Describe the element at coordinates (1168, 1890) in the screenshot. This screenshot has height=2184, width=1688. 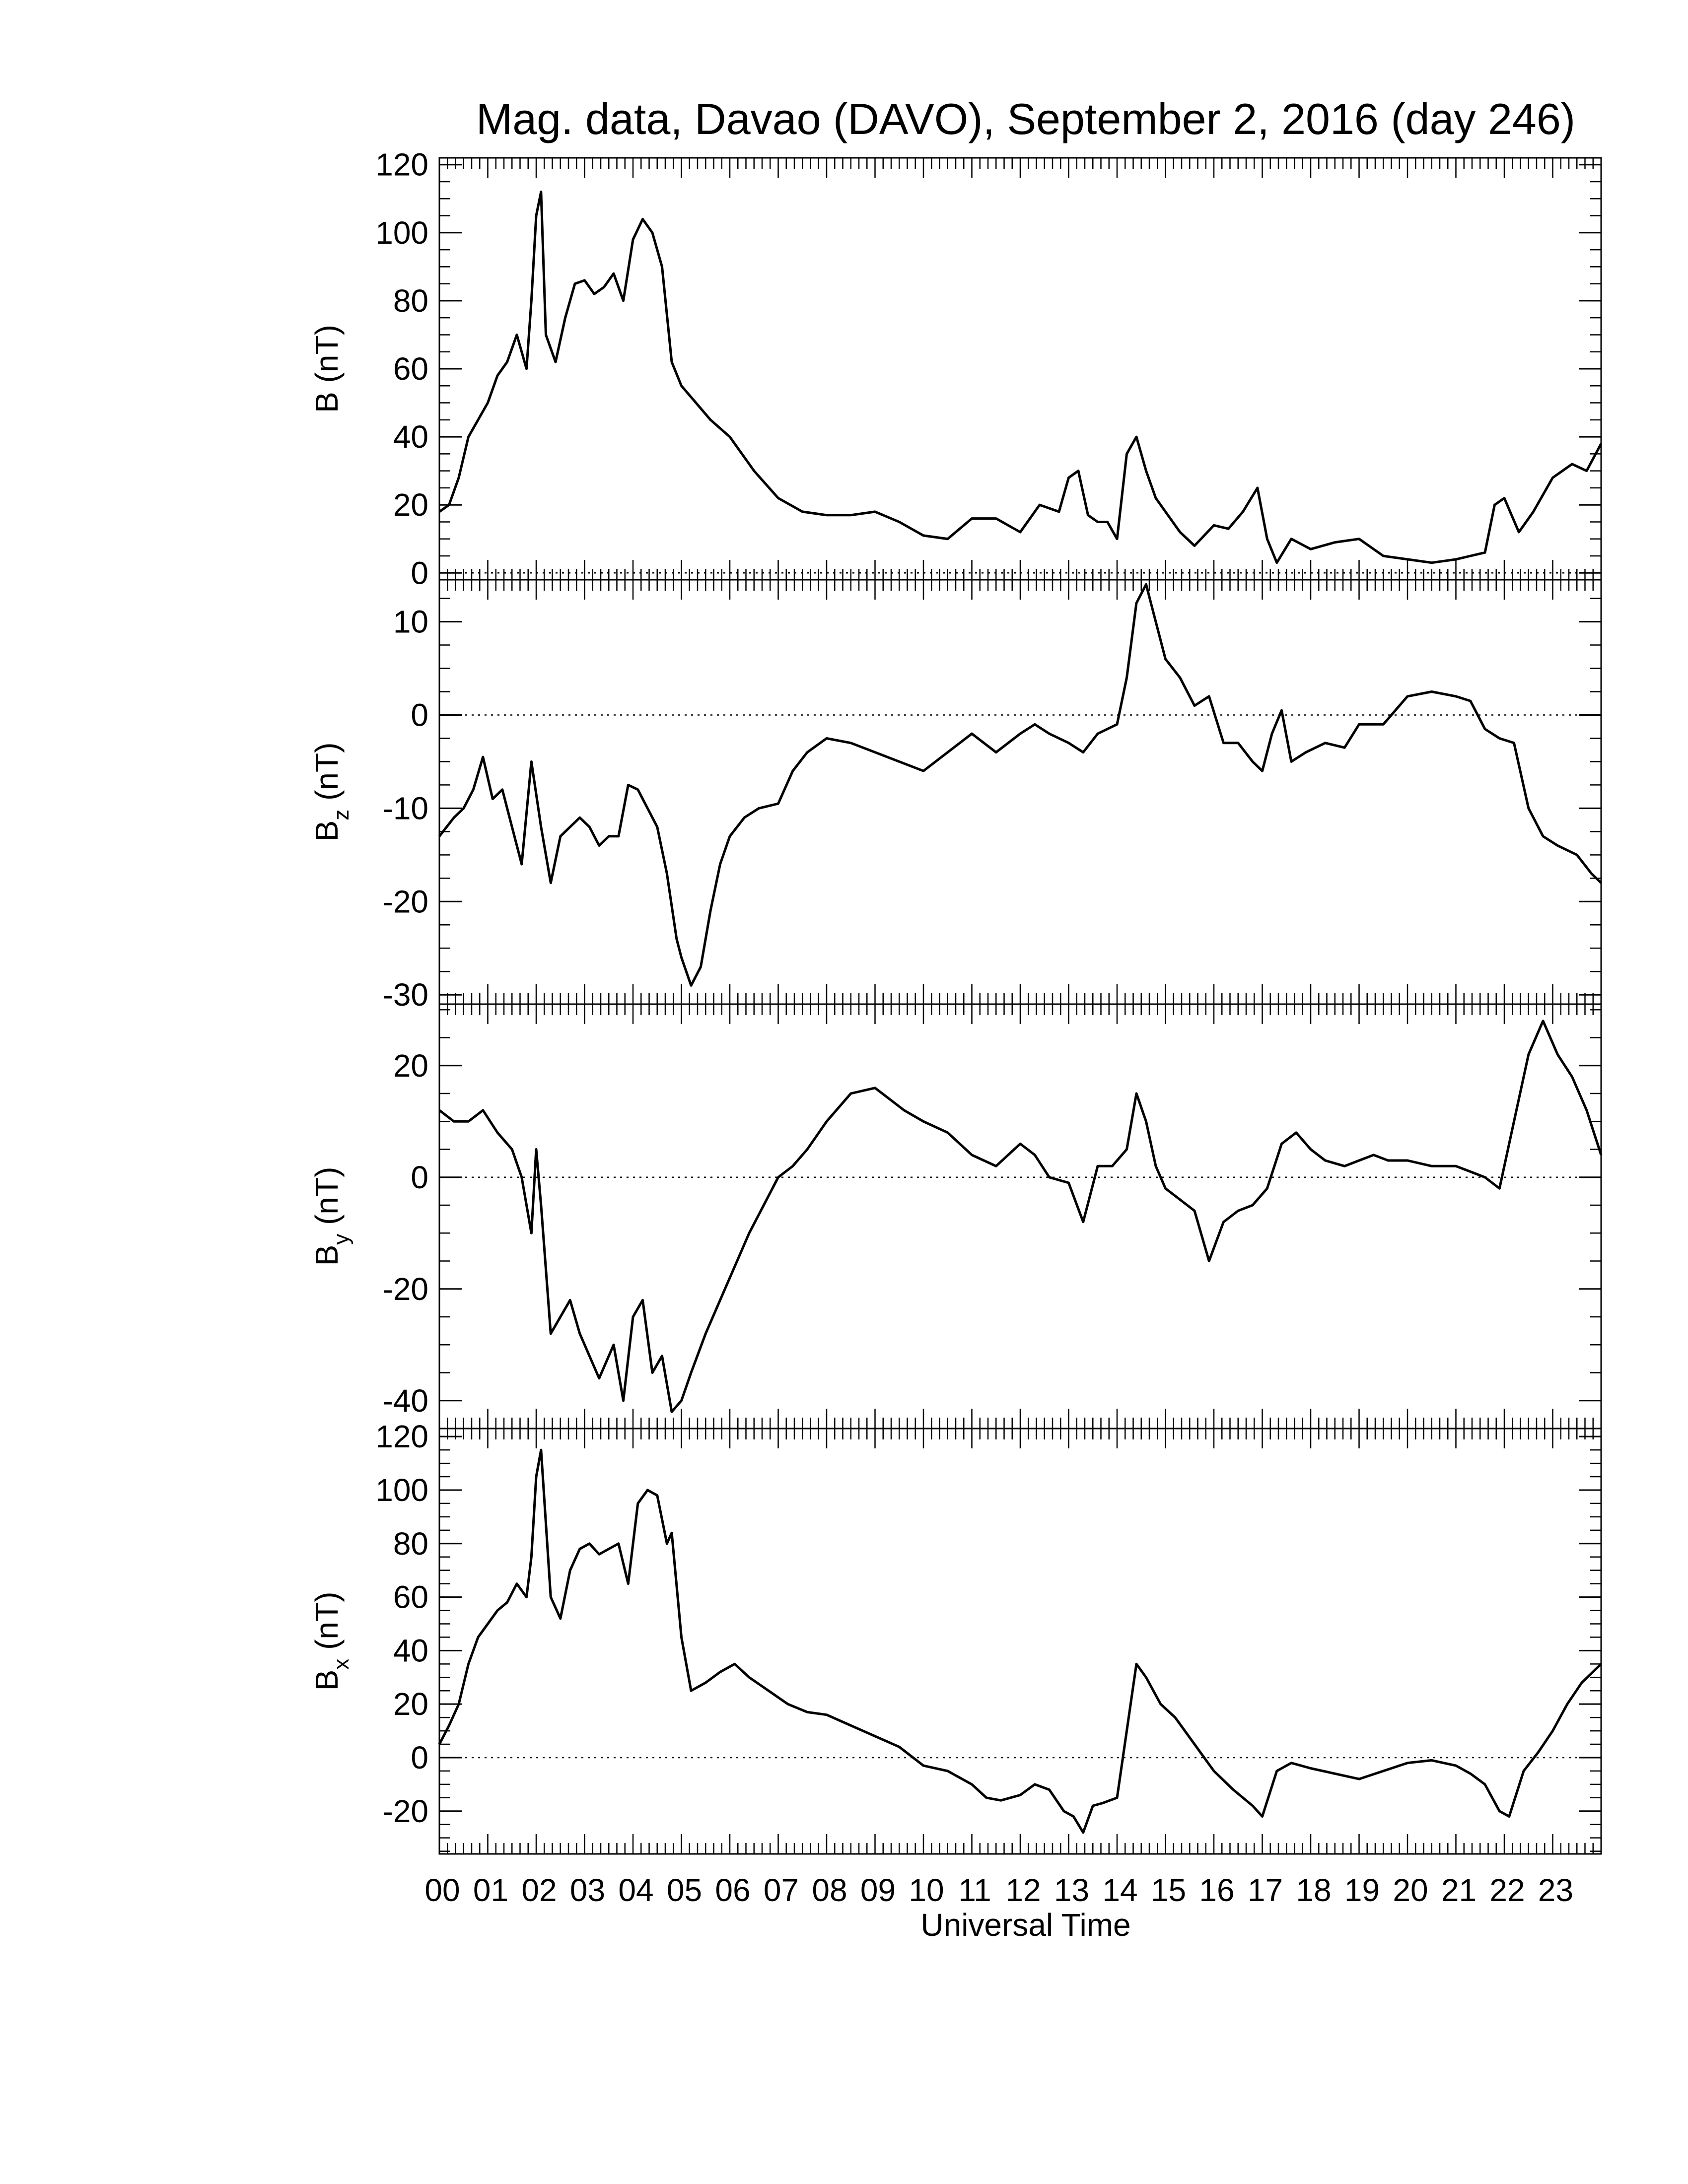
I see `x-tick-label: 15` at that location.